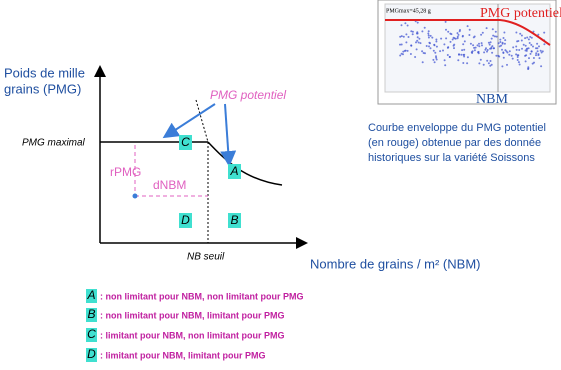 Image resolution: width=561 pixels, height=370 pixels. Describe the element at coordinates (91, 334) in the screenshot. I see `legend-key: C` at that location.